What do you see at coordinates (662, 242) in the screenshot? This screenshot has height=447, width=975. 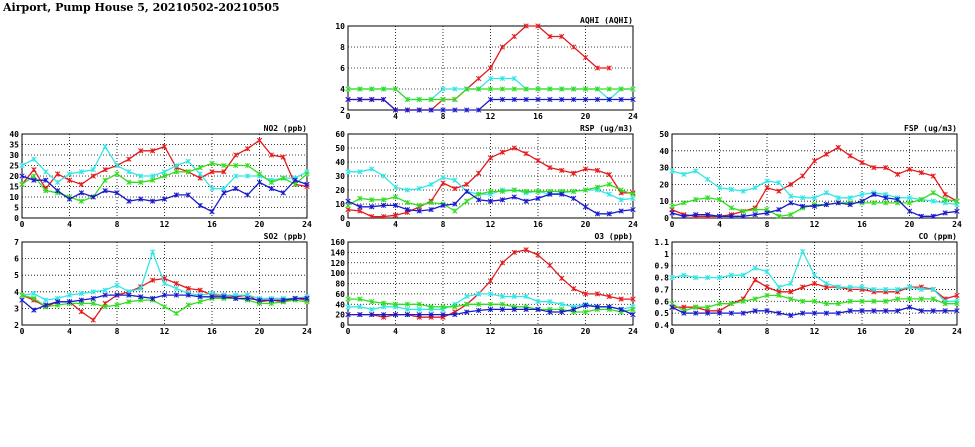 I see `y-tick-label: 1.1` at bounding box center [662, 242].